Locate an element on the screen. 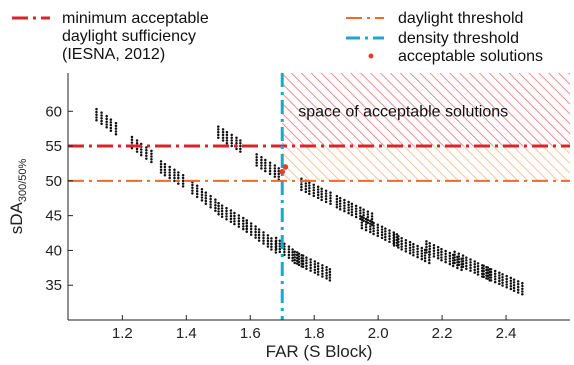 This screenshot has width=574, height=365. acceptable-points is located at coordinates (284, 169).